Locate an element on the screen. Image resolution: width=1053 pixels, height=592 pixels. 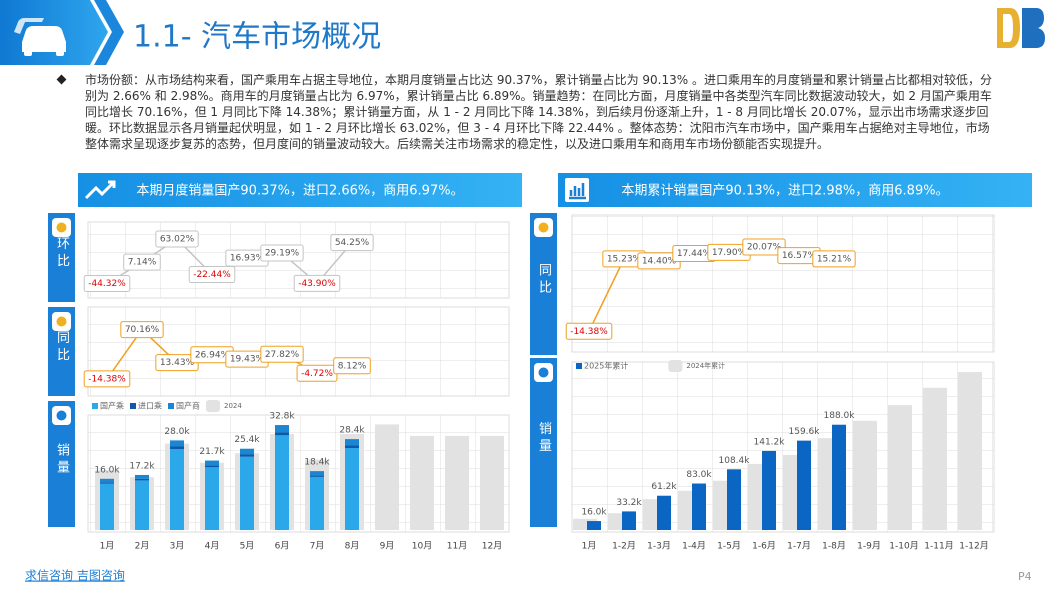
x-tick-label: 6月 is located at coordinates (282, 546).